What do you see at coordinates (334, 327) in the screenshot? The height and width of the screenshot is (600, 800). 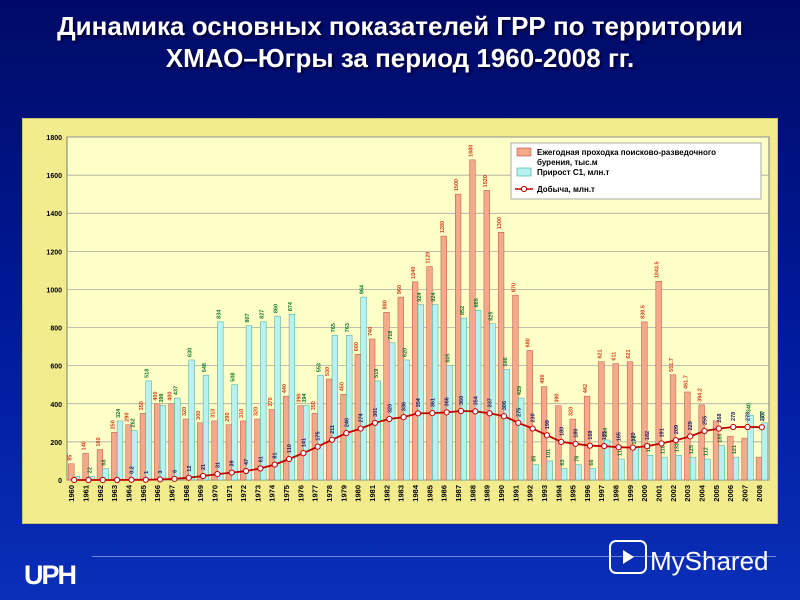 I see `bar-value-label: 765` at bounding box center [334, 327].